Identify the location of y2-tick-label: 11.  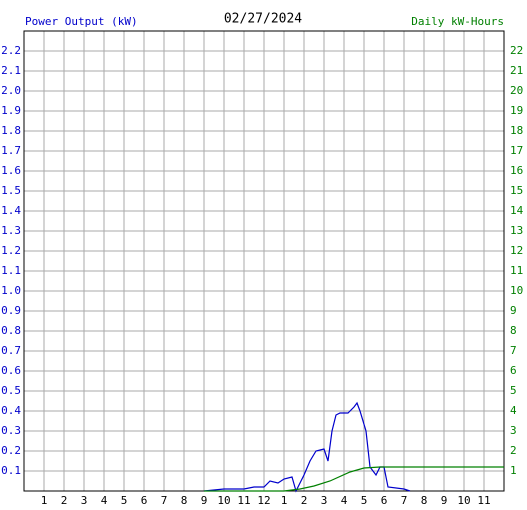
(516, 270).